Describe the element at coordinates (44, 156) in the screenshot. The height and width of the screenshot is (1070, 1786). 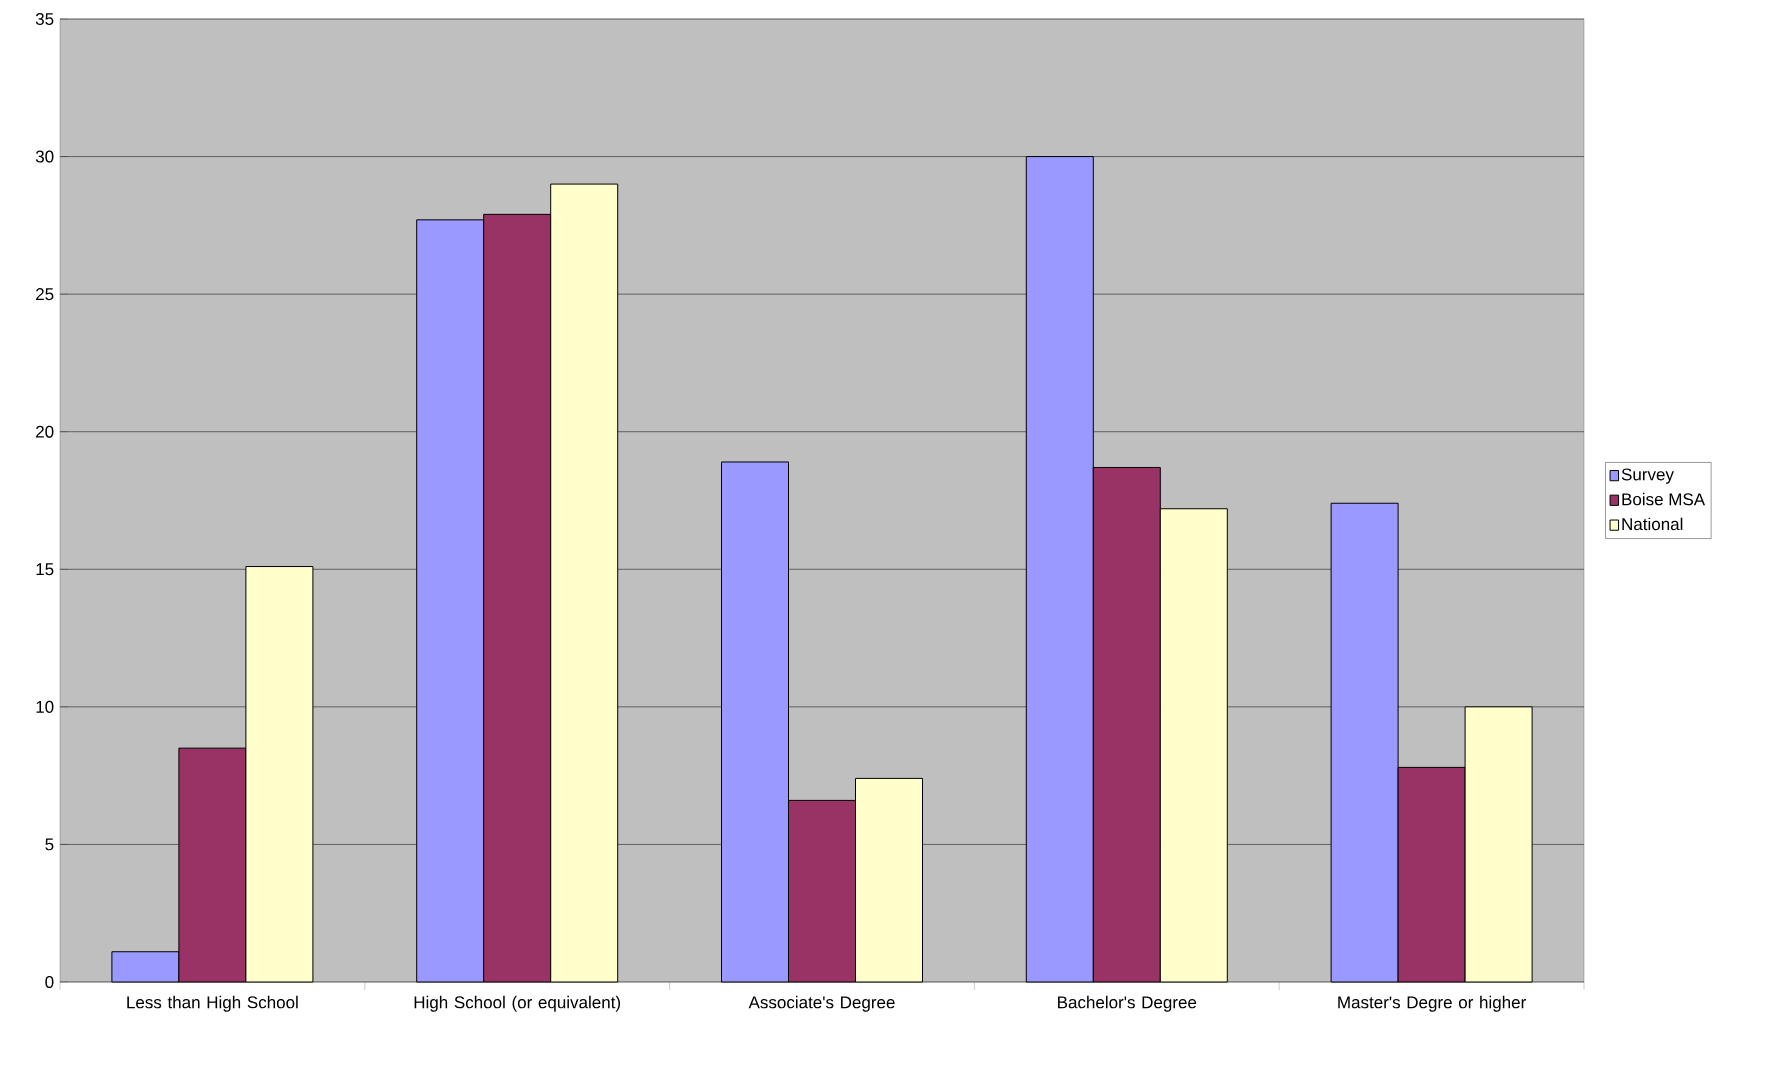
I see `y-tick-label: 30` at that location.